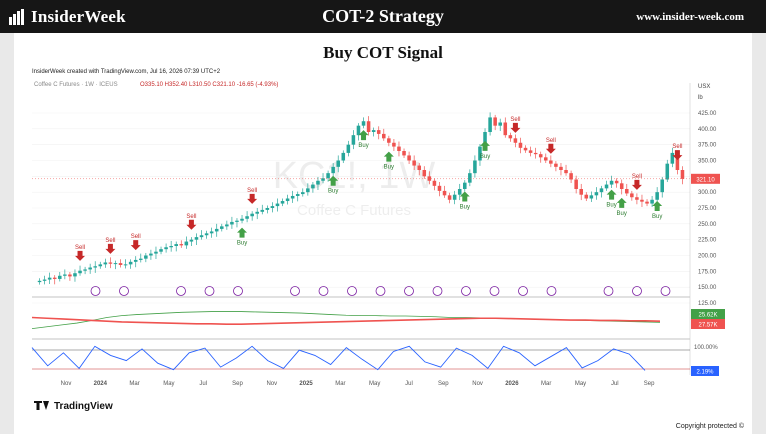 The width and height of the screenshot is (766, 434). What do you see at coordinates (354, 176) in the screenshot?
I see `watermark-symbol: KC1!, 1W` at bounding box center [354, 176].